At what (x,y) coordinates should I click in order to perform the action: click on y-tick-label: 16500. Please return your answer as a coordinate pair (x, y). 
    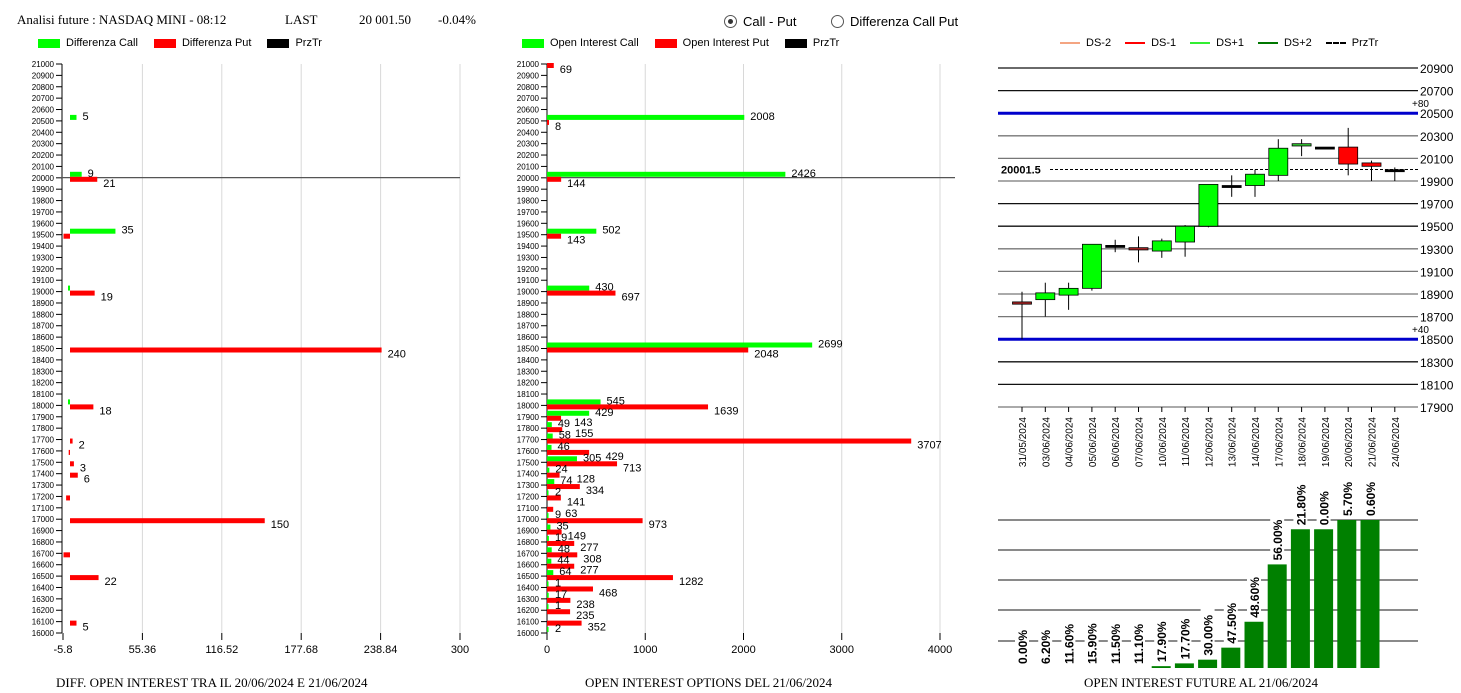
    Looking at the image, I should click on (43, 576).